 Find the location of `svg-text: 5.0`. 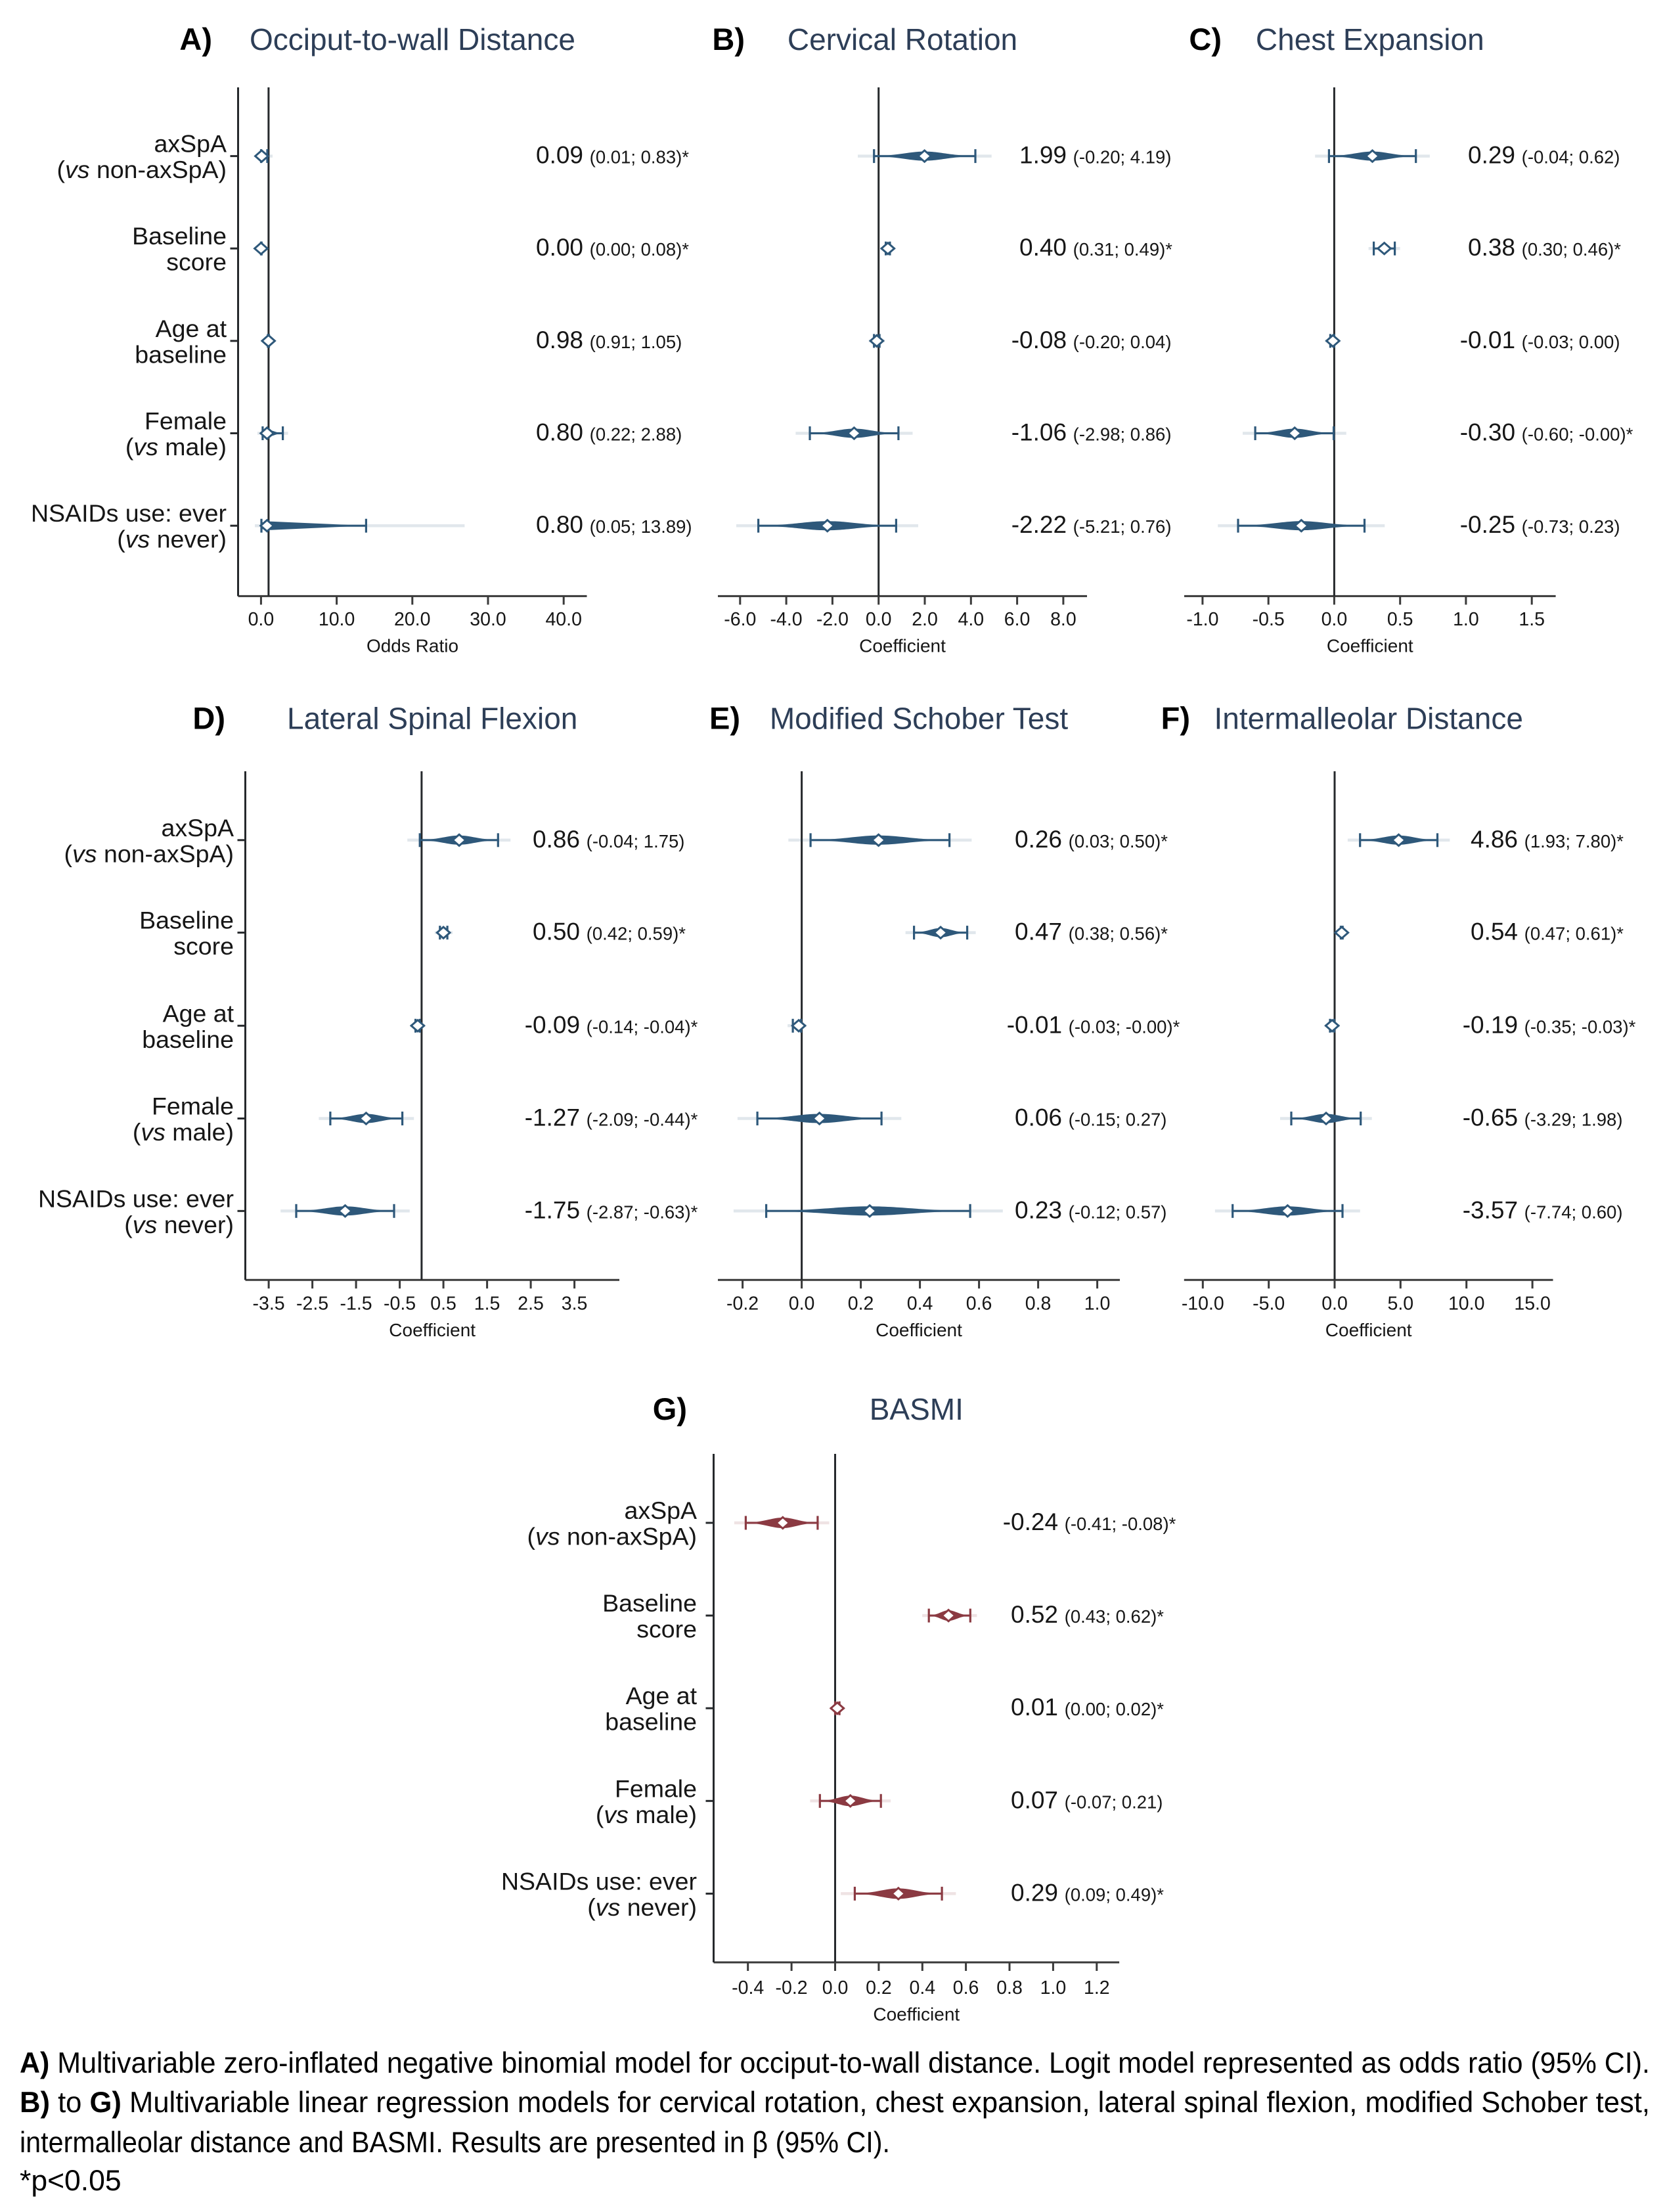

svg-text: 5.0 is located at coordinates (1400, 1304).